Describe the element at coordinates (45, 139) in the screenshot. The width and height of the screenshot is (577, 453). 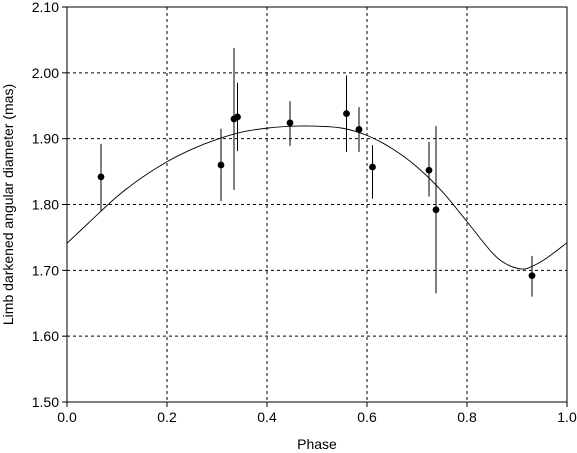
I see `y-tick-label: 1.90` at that location.